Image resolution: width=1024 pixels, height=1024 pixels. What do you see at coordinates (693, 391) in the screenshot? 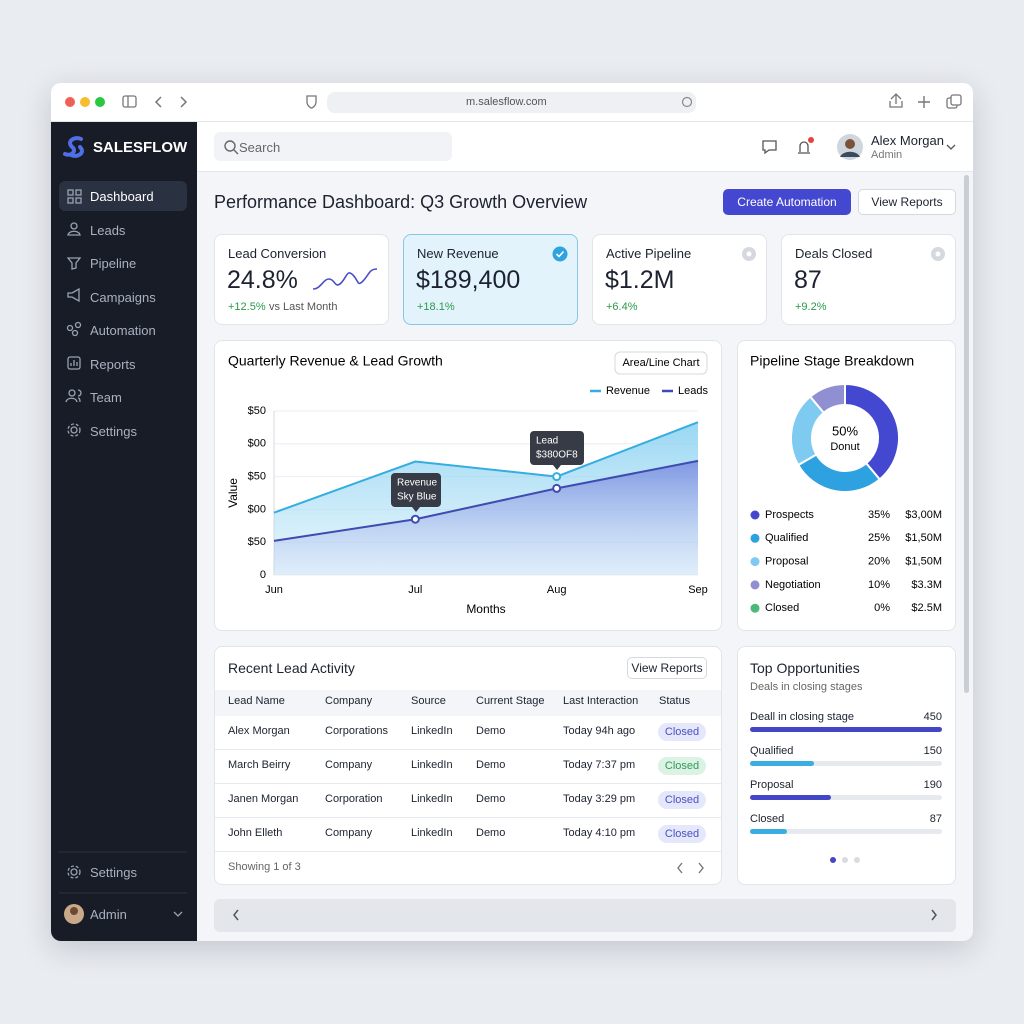
I see `legend-label: Leads` at bounding box center [693, 391].